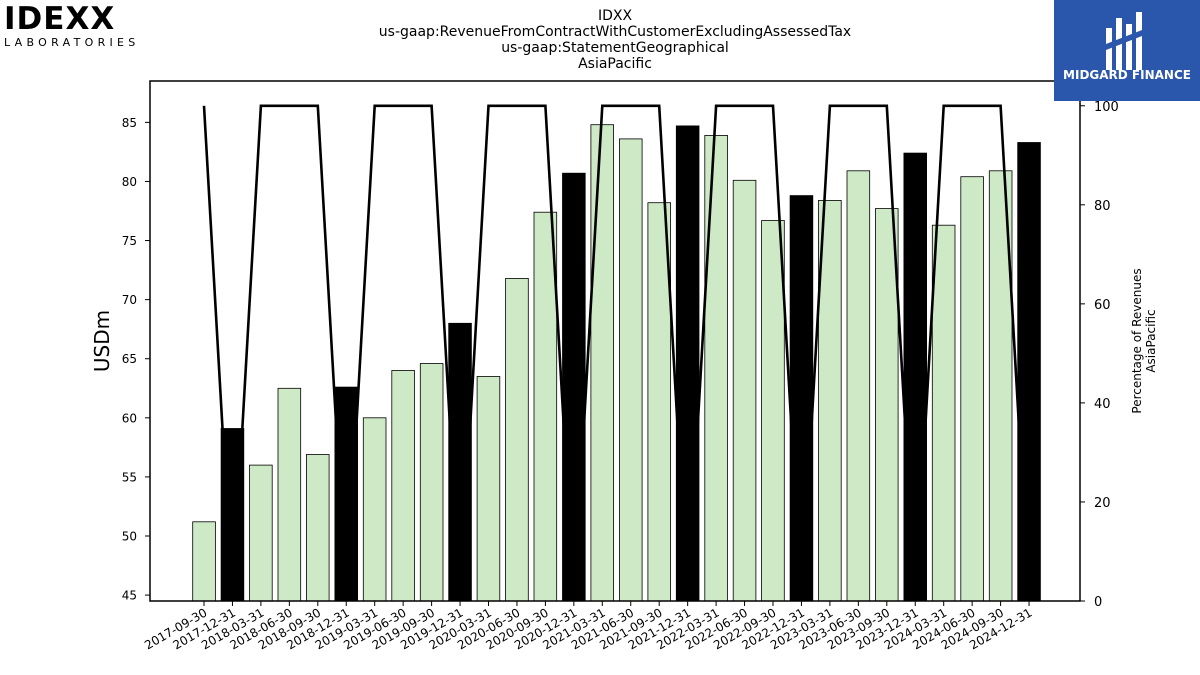 The width and height of the screenshot is (1200, 675). Describe the element at coordinates (129, 596) in the screenshot. I see `y-tick-label: 45` at that location.